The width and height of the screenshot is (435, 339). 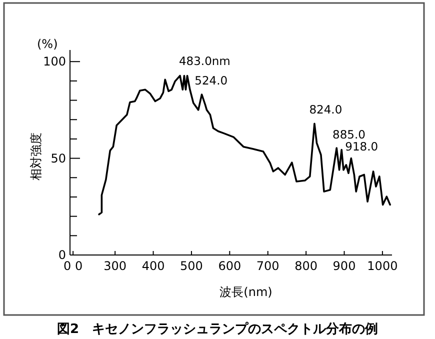 What do you see at coordinates (230, 266) in the screenshot?
I see `x-tick-label: 600` at bounding box center [230, 266].